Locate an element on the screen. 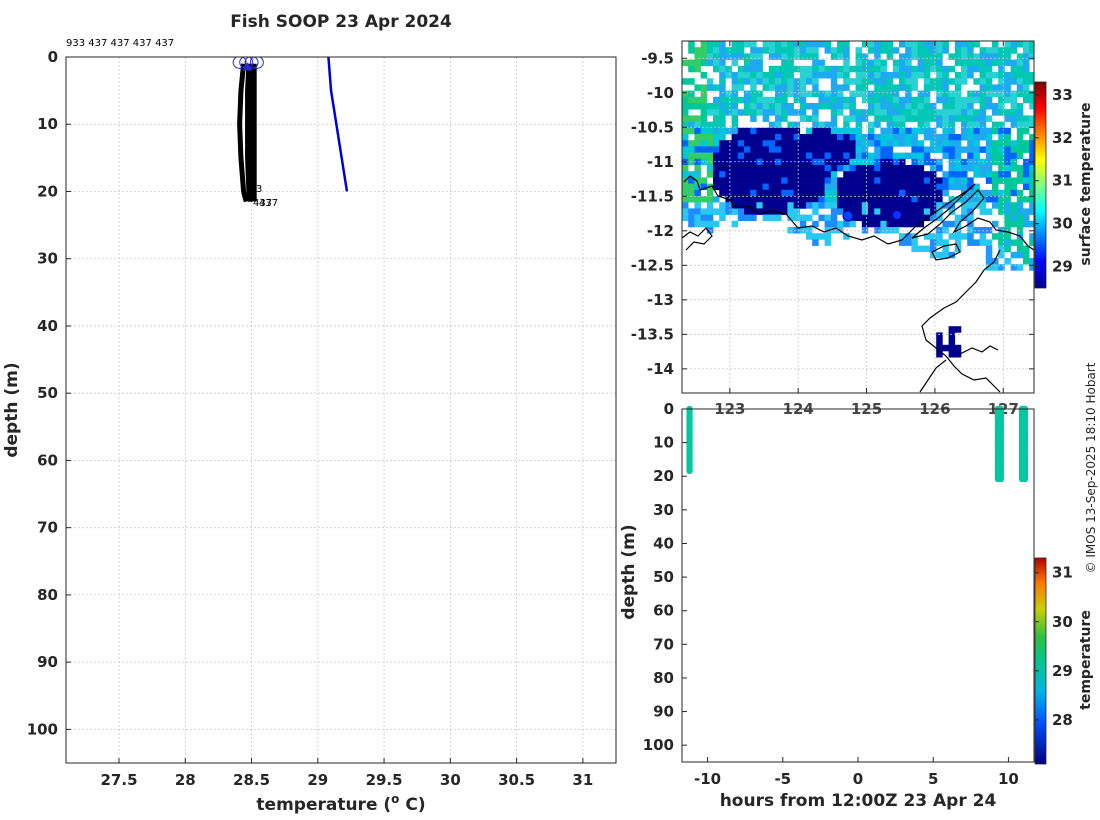 The width and height of the screenshot is (1100, 820). side-annotation-2: 437 is located at coordinates (262, 203).